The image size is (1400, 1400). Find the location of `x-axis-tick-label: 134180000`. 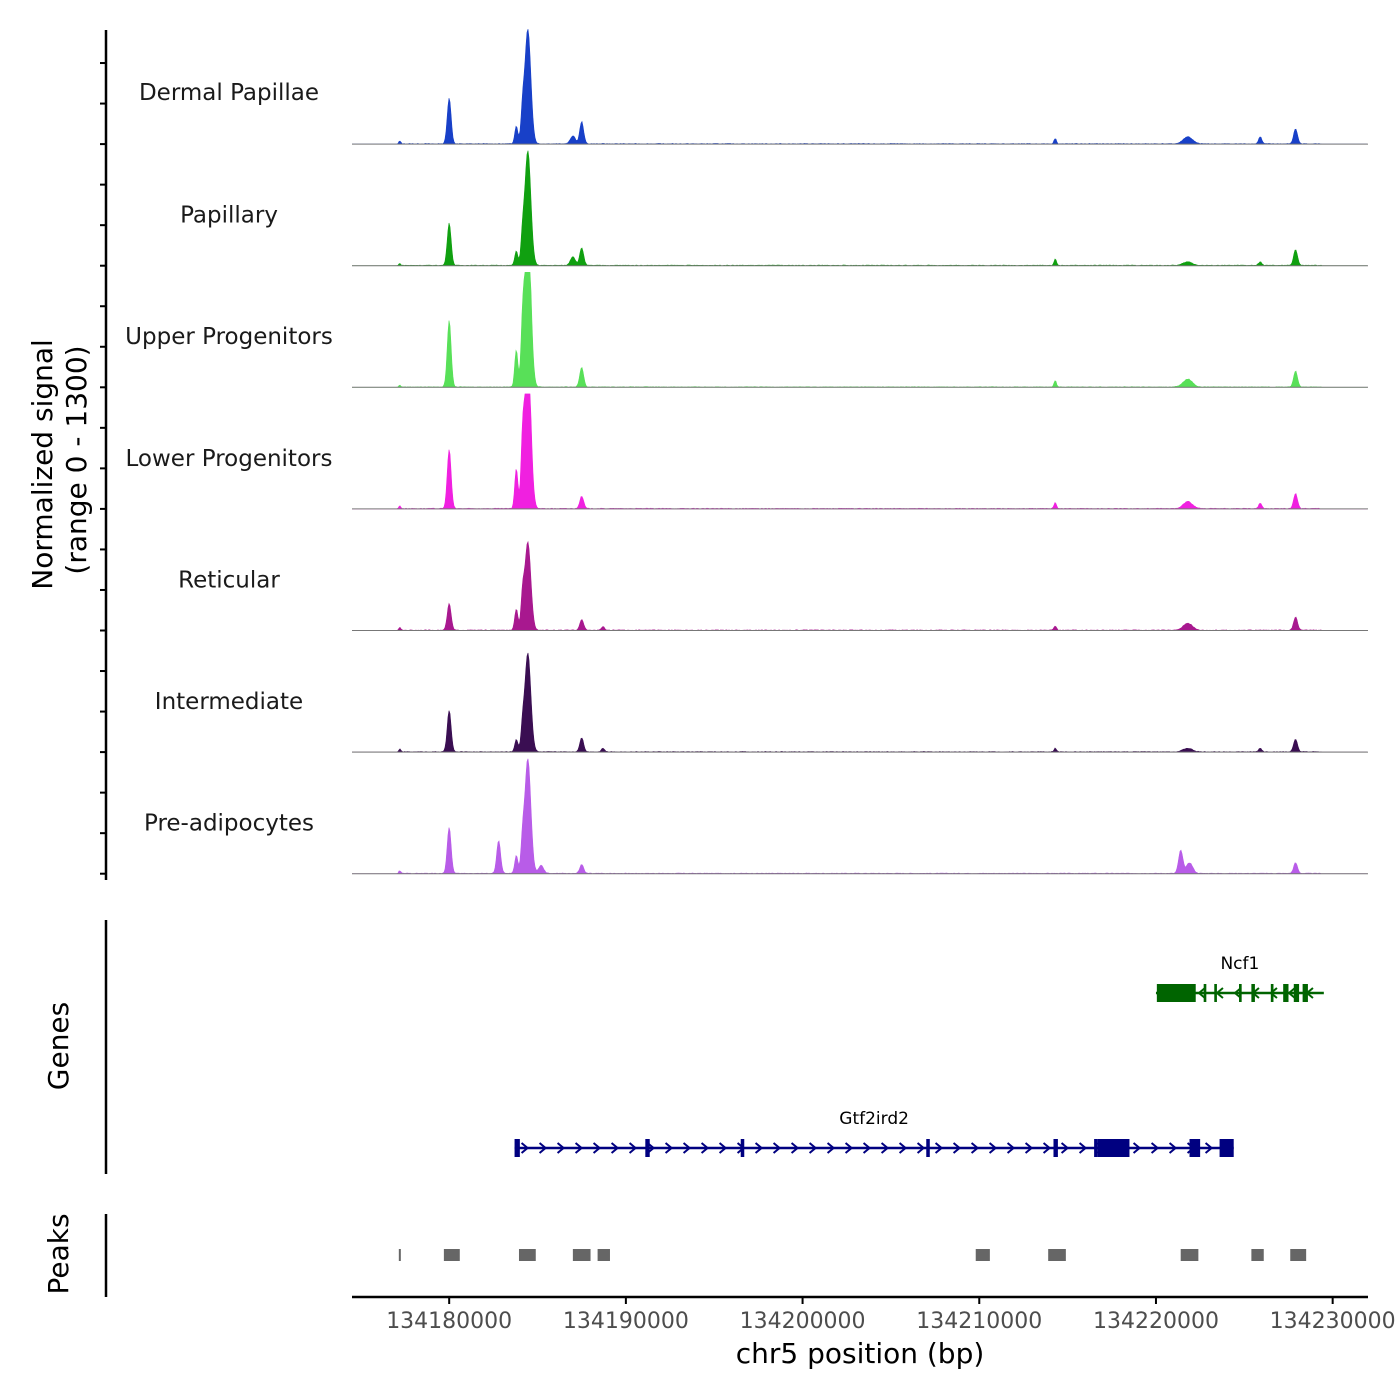

x-axis-tick-label: 134180000 is located at coordinates (449, 1321).